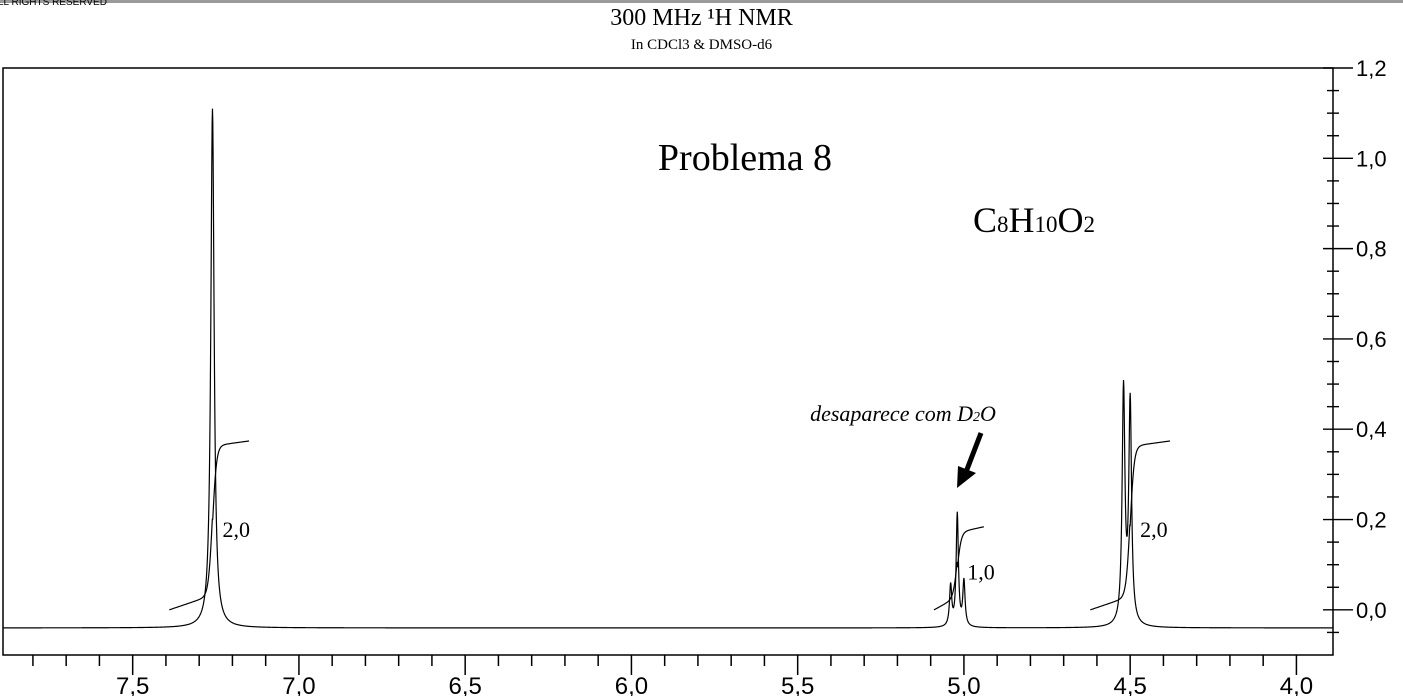 This screenshot has width=1403, height=696. Describe the element at coordinates (1296, 684) in the screenshot. I see `x-tick-label: 4,0` at that location.